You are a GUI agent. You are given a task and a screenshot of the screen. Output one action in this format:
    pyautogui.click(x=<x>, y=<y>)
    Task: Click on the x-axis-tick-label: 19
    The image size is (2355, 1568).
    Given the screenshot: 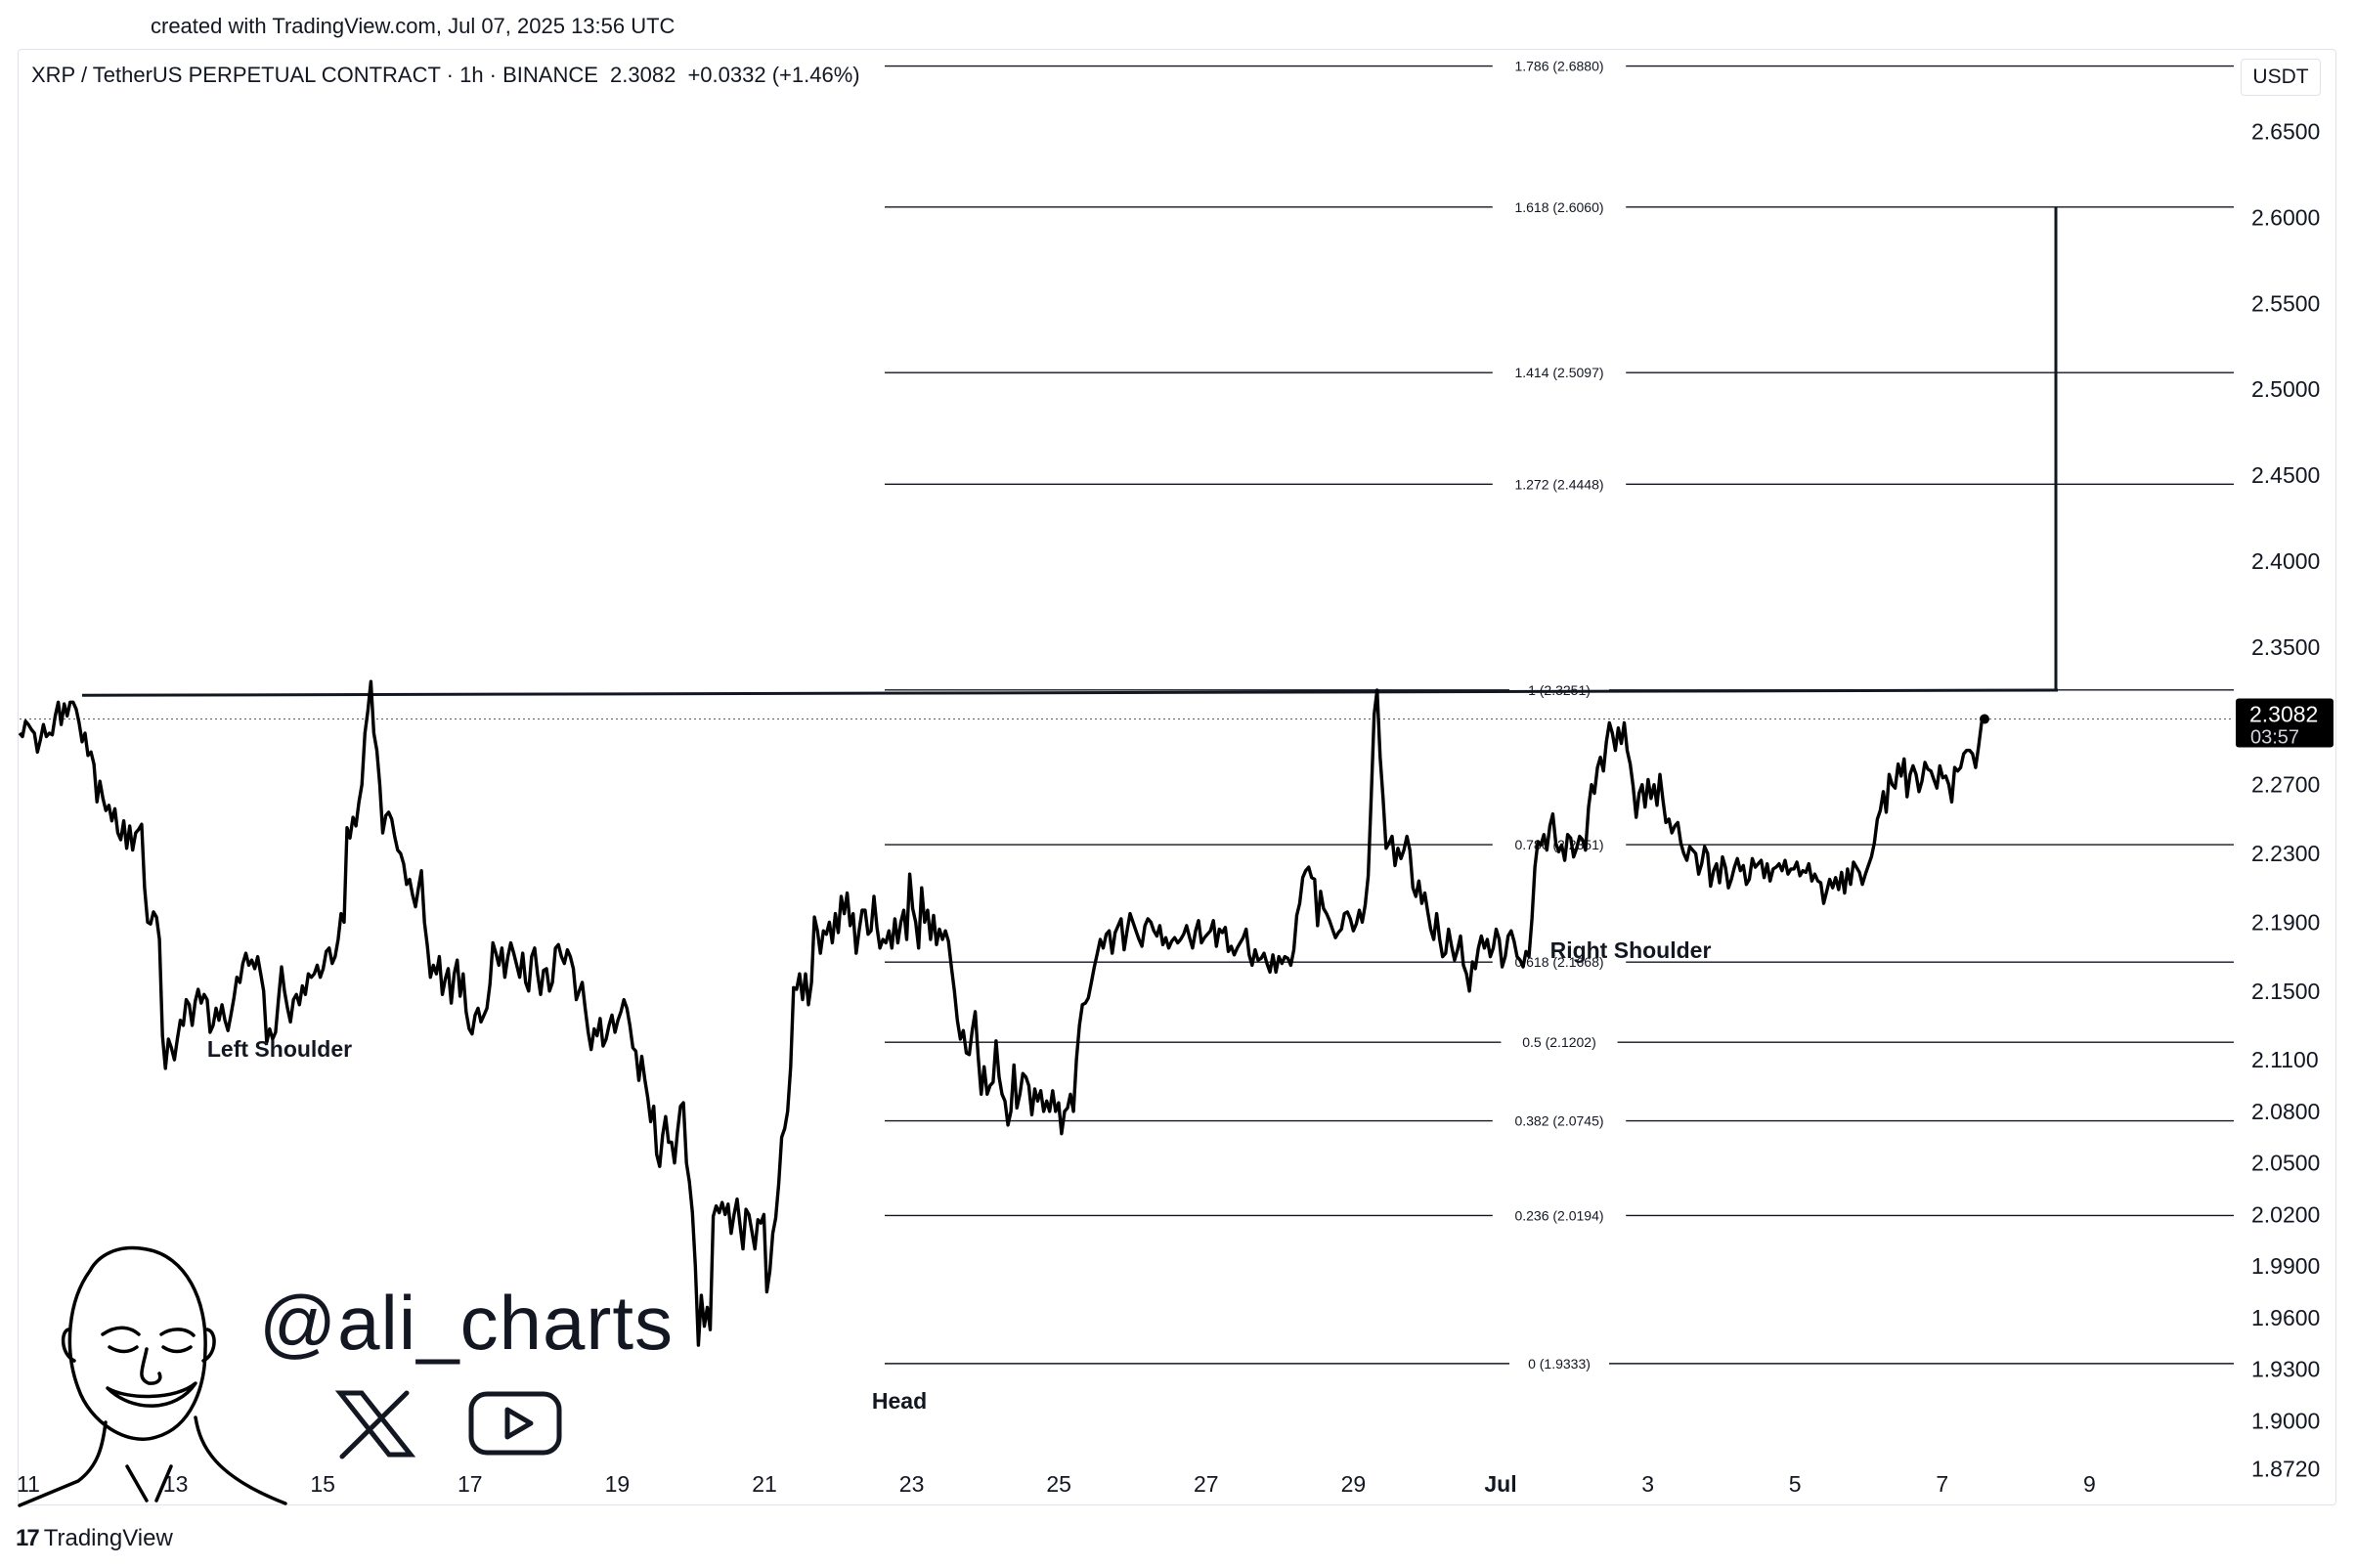 What is the action you would take?
    pyautogui.click(x=618, y=1484)
    